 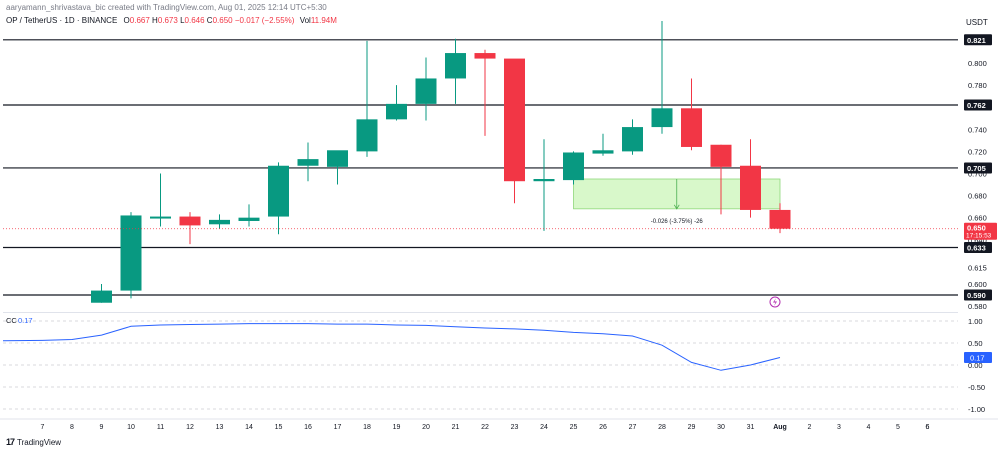 What do you see at coordinates (633, 427) in the screenshot?
I see `time-axis-tick: 27` at bounding box center [633, 427].